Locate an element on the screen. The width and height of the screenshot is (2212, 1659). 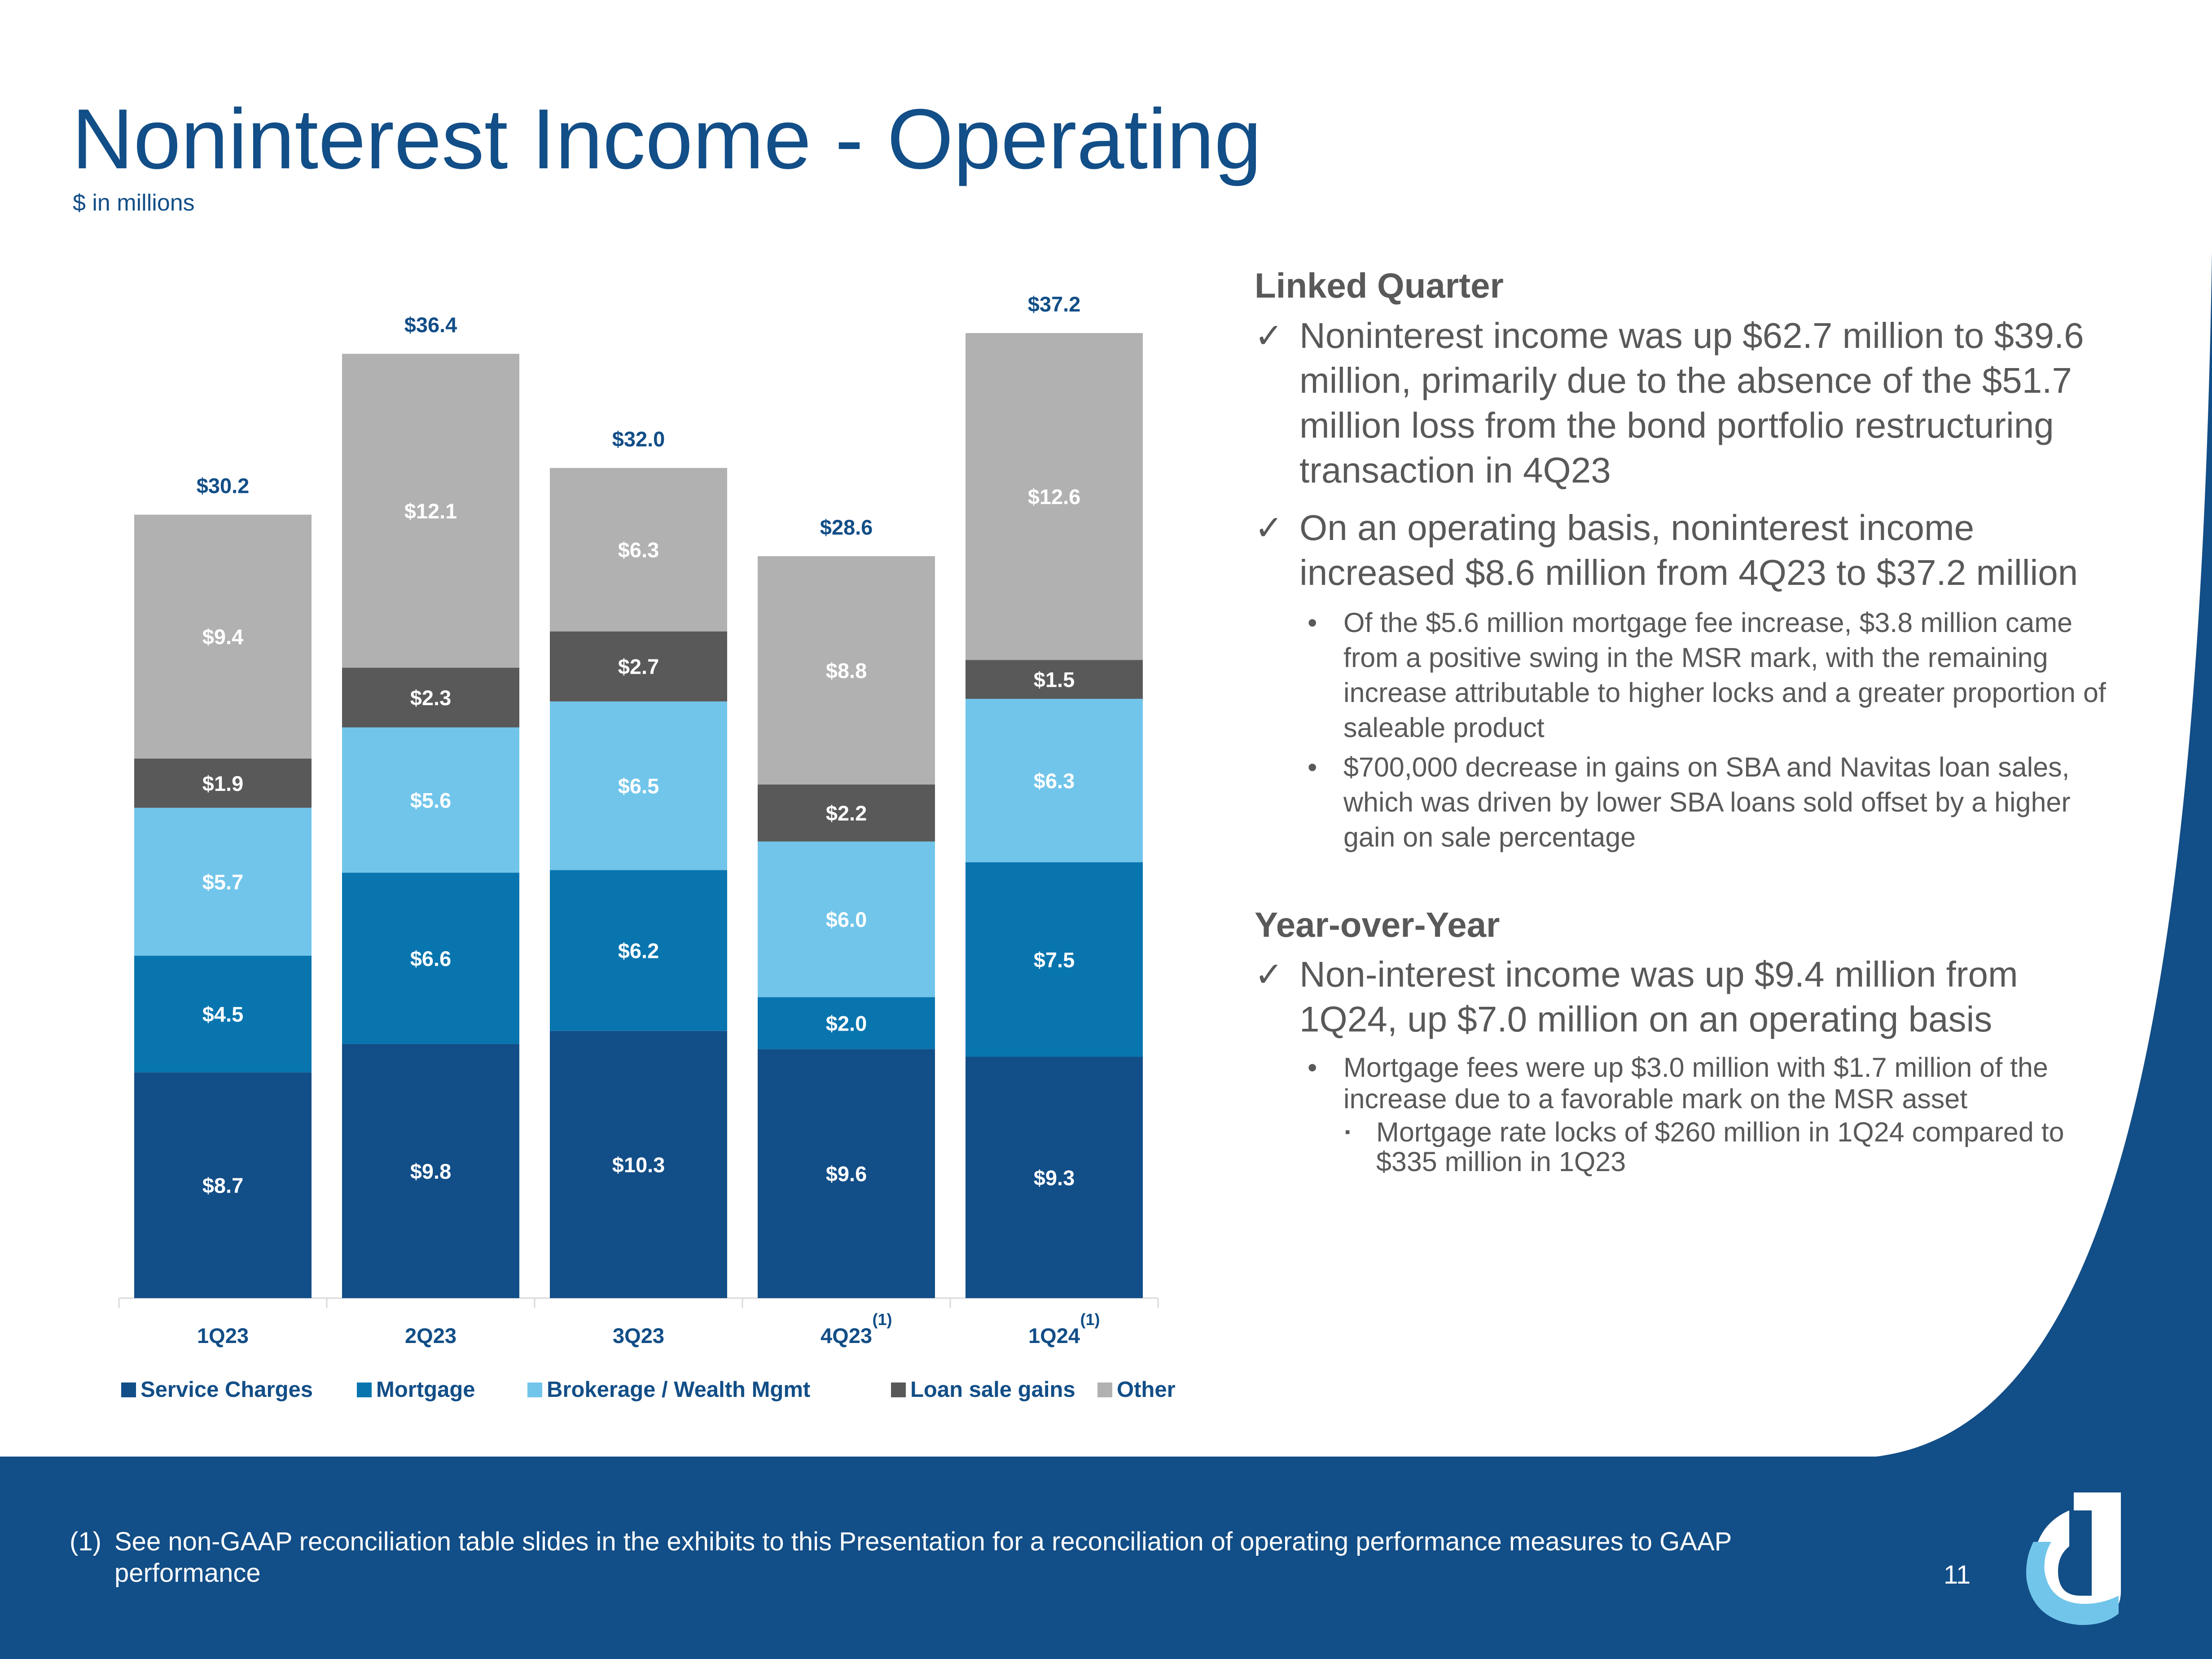
bar-value-label: $7.5 is located at coordinates (1054, 960).